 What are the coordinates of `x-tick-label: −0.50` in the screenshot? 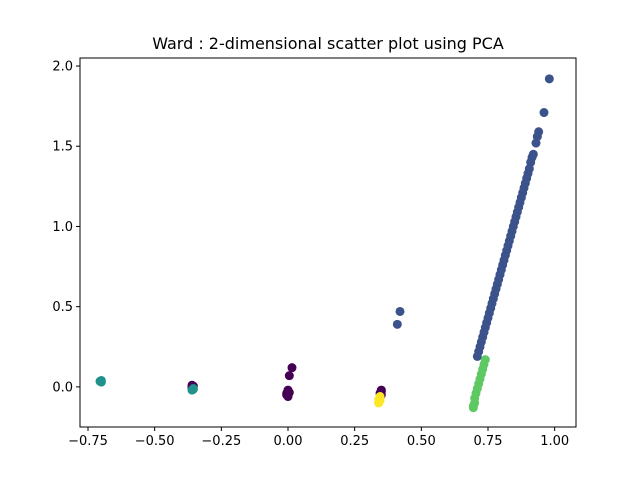 It's located at (155, 441).